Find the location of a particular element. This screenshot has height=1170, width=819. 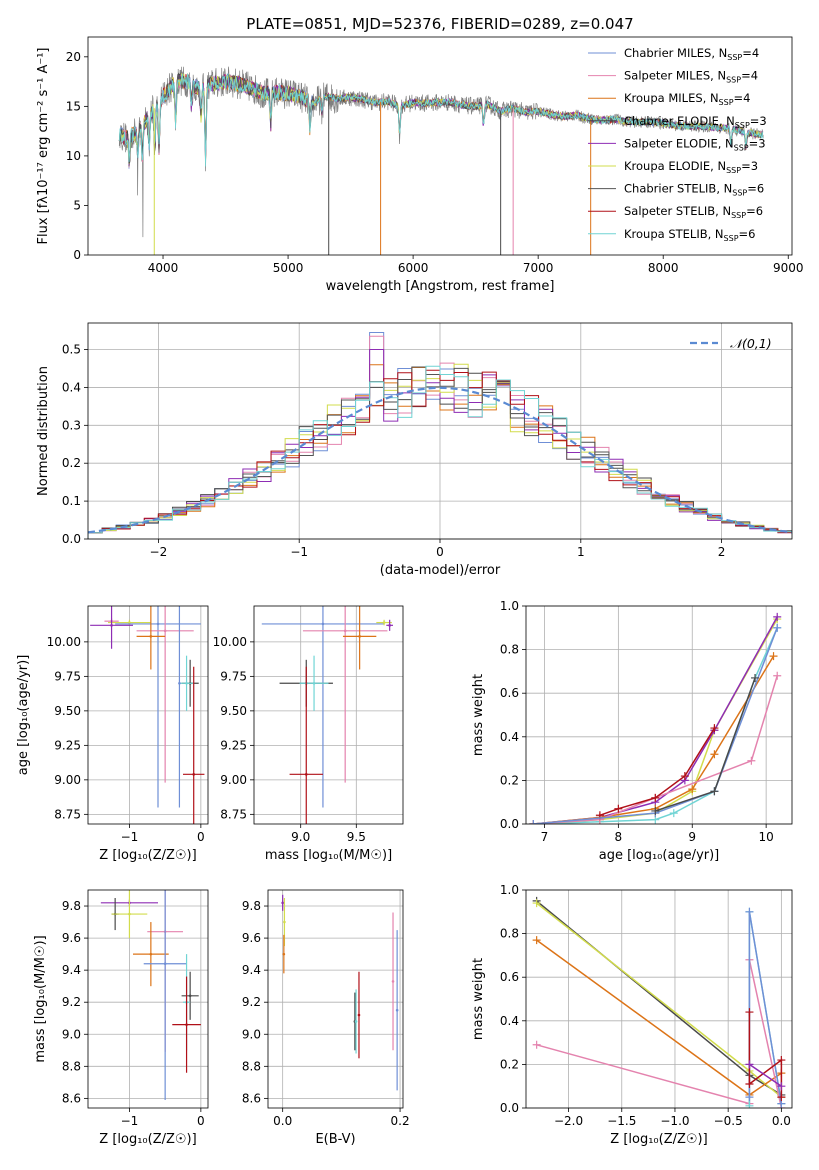

spectrum-ylabel: Flux [fλ10⁻¹⁷ erg cm⁻² s⁻¹ A⁻¹] is located at coordinates (43, 146).